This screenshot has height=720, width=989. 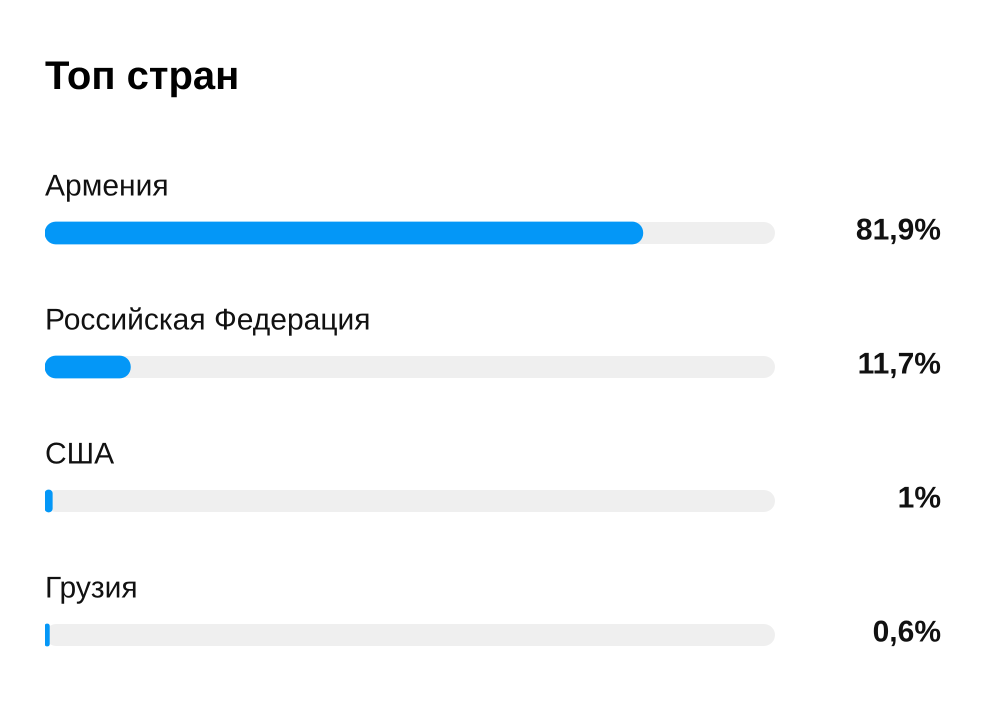 I want to click on y-tick-label: Грузия, so click(x=91, y=587).